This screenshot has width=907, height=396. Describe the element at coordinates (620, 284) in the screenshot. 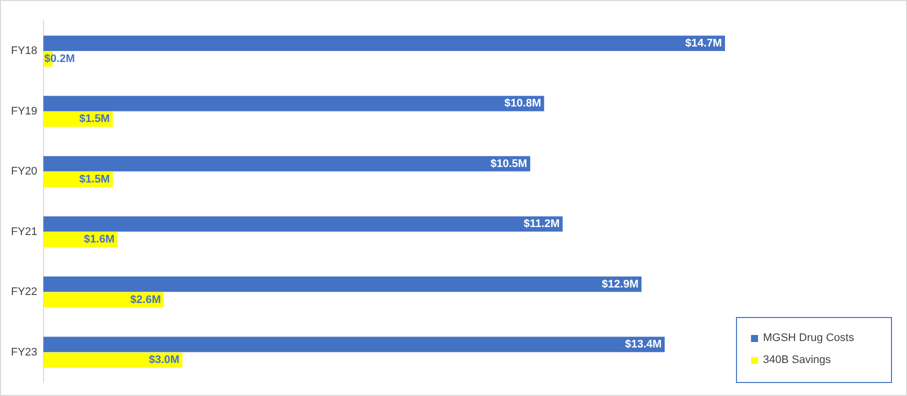

I see `data-label: $12.9M` at that location.